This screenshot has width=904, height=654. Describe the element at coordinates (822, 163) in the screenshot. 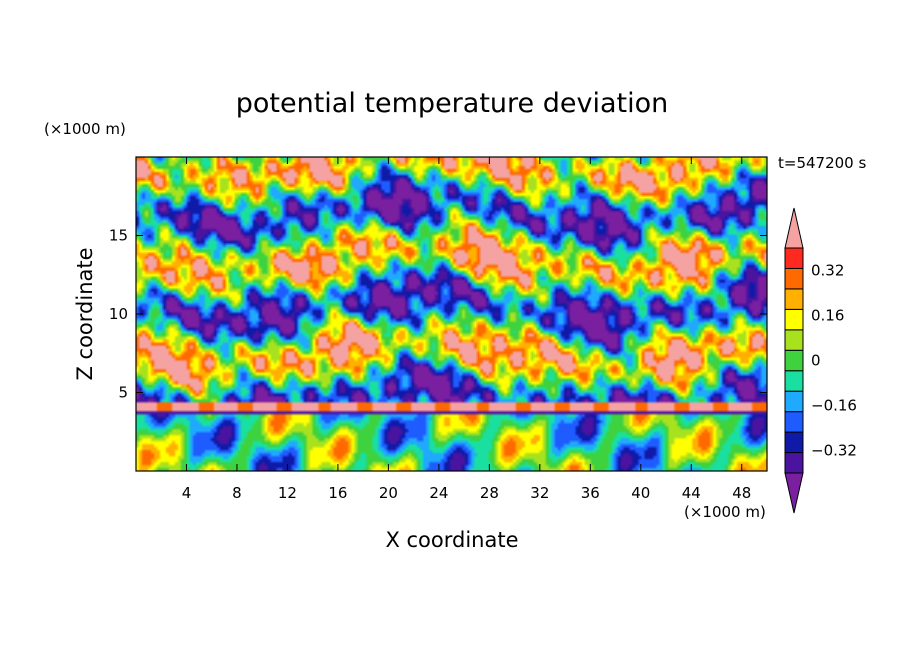

I see `time-label: t=547200 s` at that location.